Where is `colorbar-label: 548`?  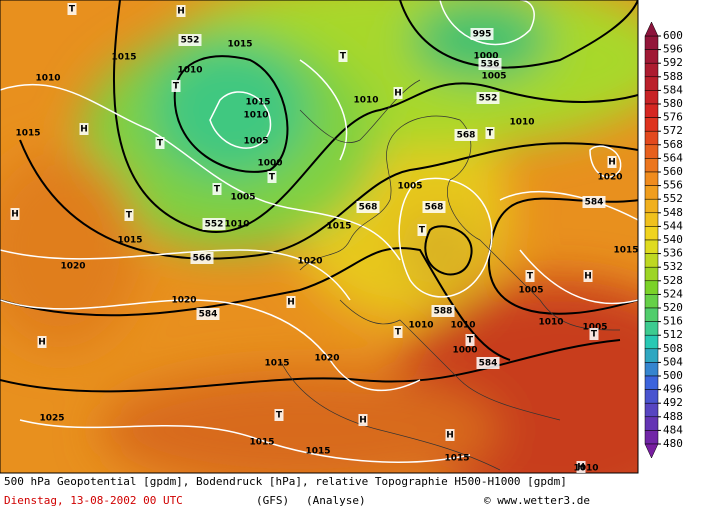 colorbar-label: 548 is located at coordinates (673, 212).